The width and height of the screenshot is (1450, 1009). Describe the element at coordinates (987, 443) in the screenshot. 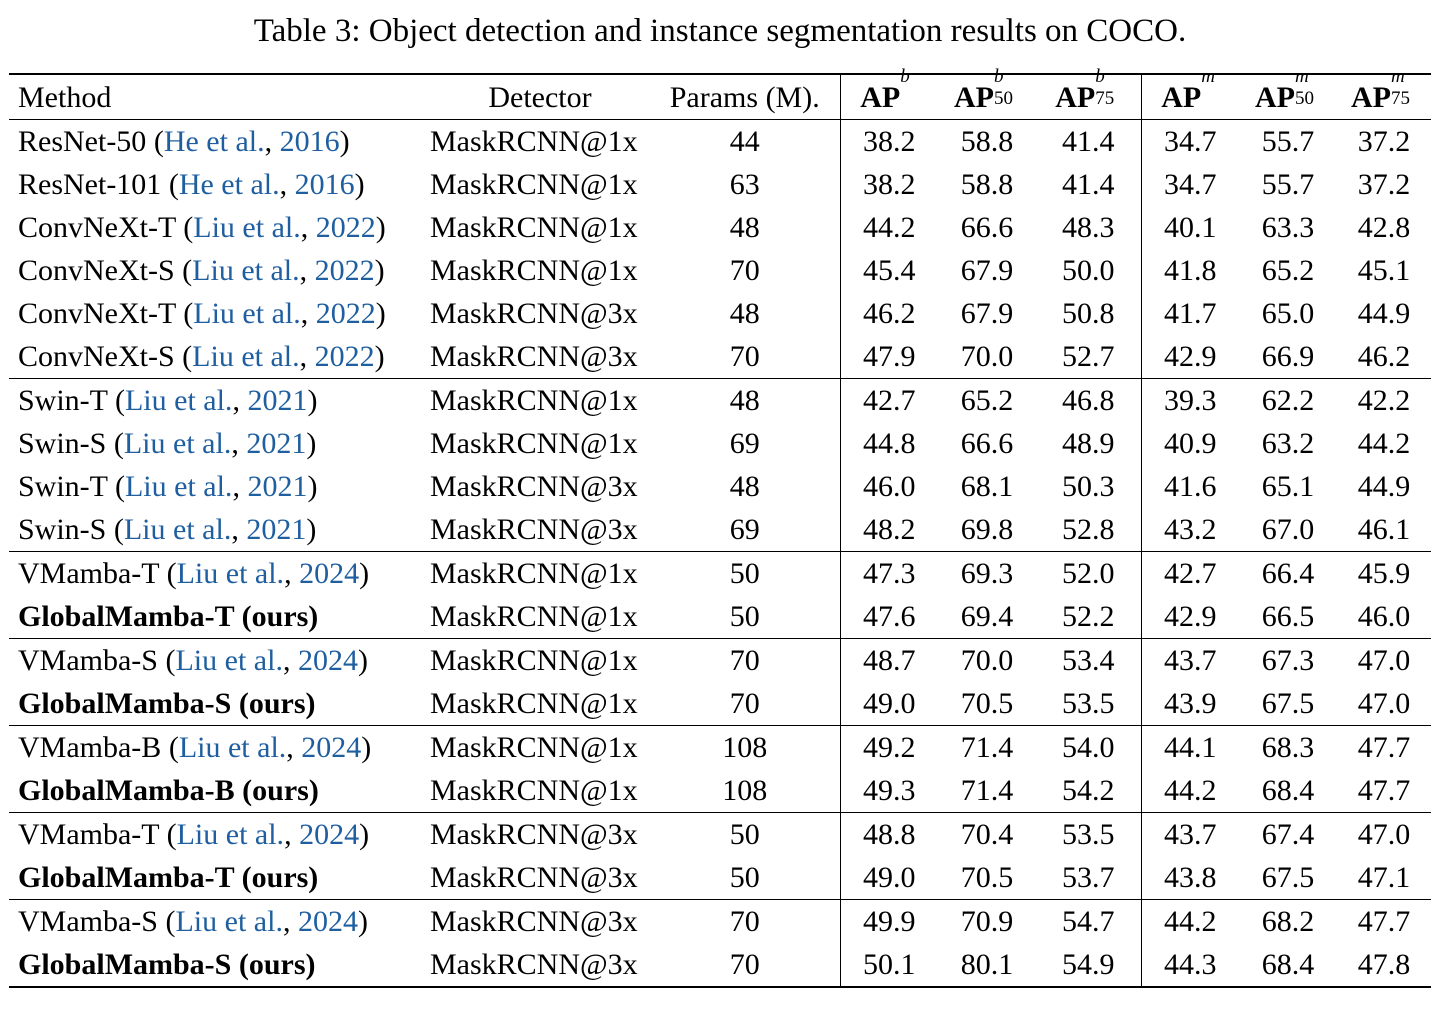

I see `metric-cell: 66.6` at that location.